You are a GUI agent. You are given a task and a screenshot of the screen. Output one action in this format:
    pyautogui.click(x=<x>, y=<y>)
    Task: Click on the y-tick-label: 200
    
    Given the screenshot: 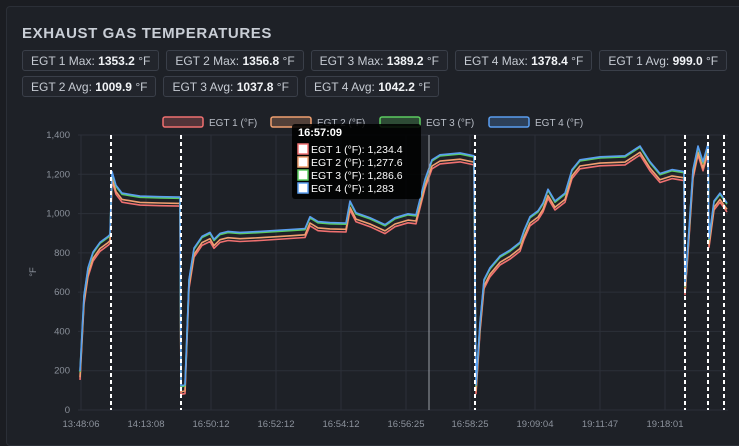 What is the action you would take?
    pyautogui.click(x=62, y=371)
    